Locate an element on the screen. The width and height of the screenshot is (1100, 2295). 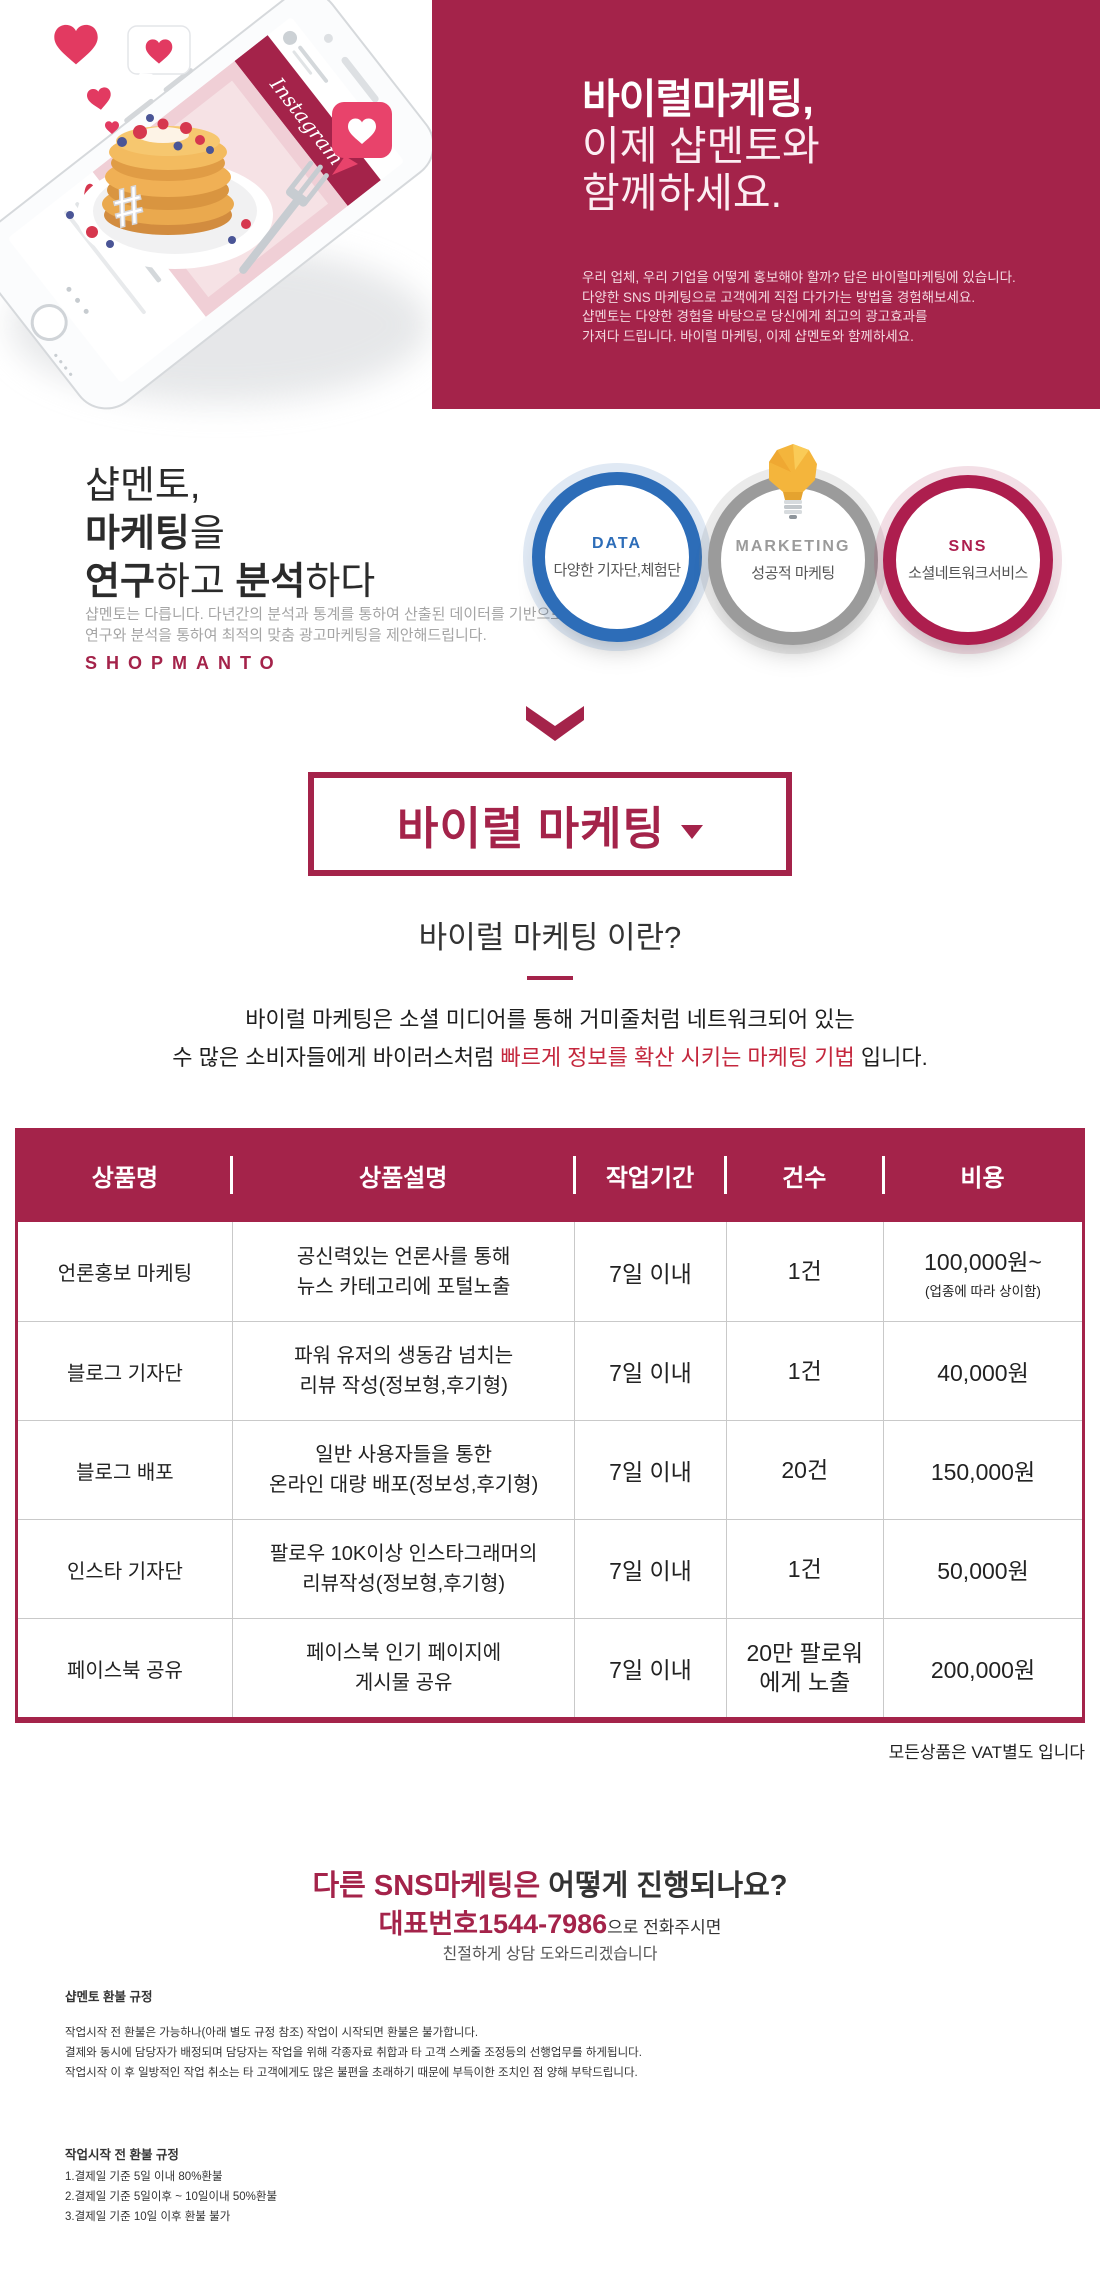
desc-line: 팔로우 10K이상 인스타그래머의 is located at coordinates (403, 1554).